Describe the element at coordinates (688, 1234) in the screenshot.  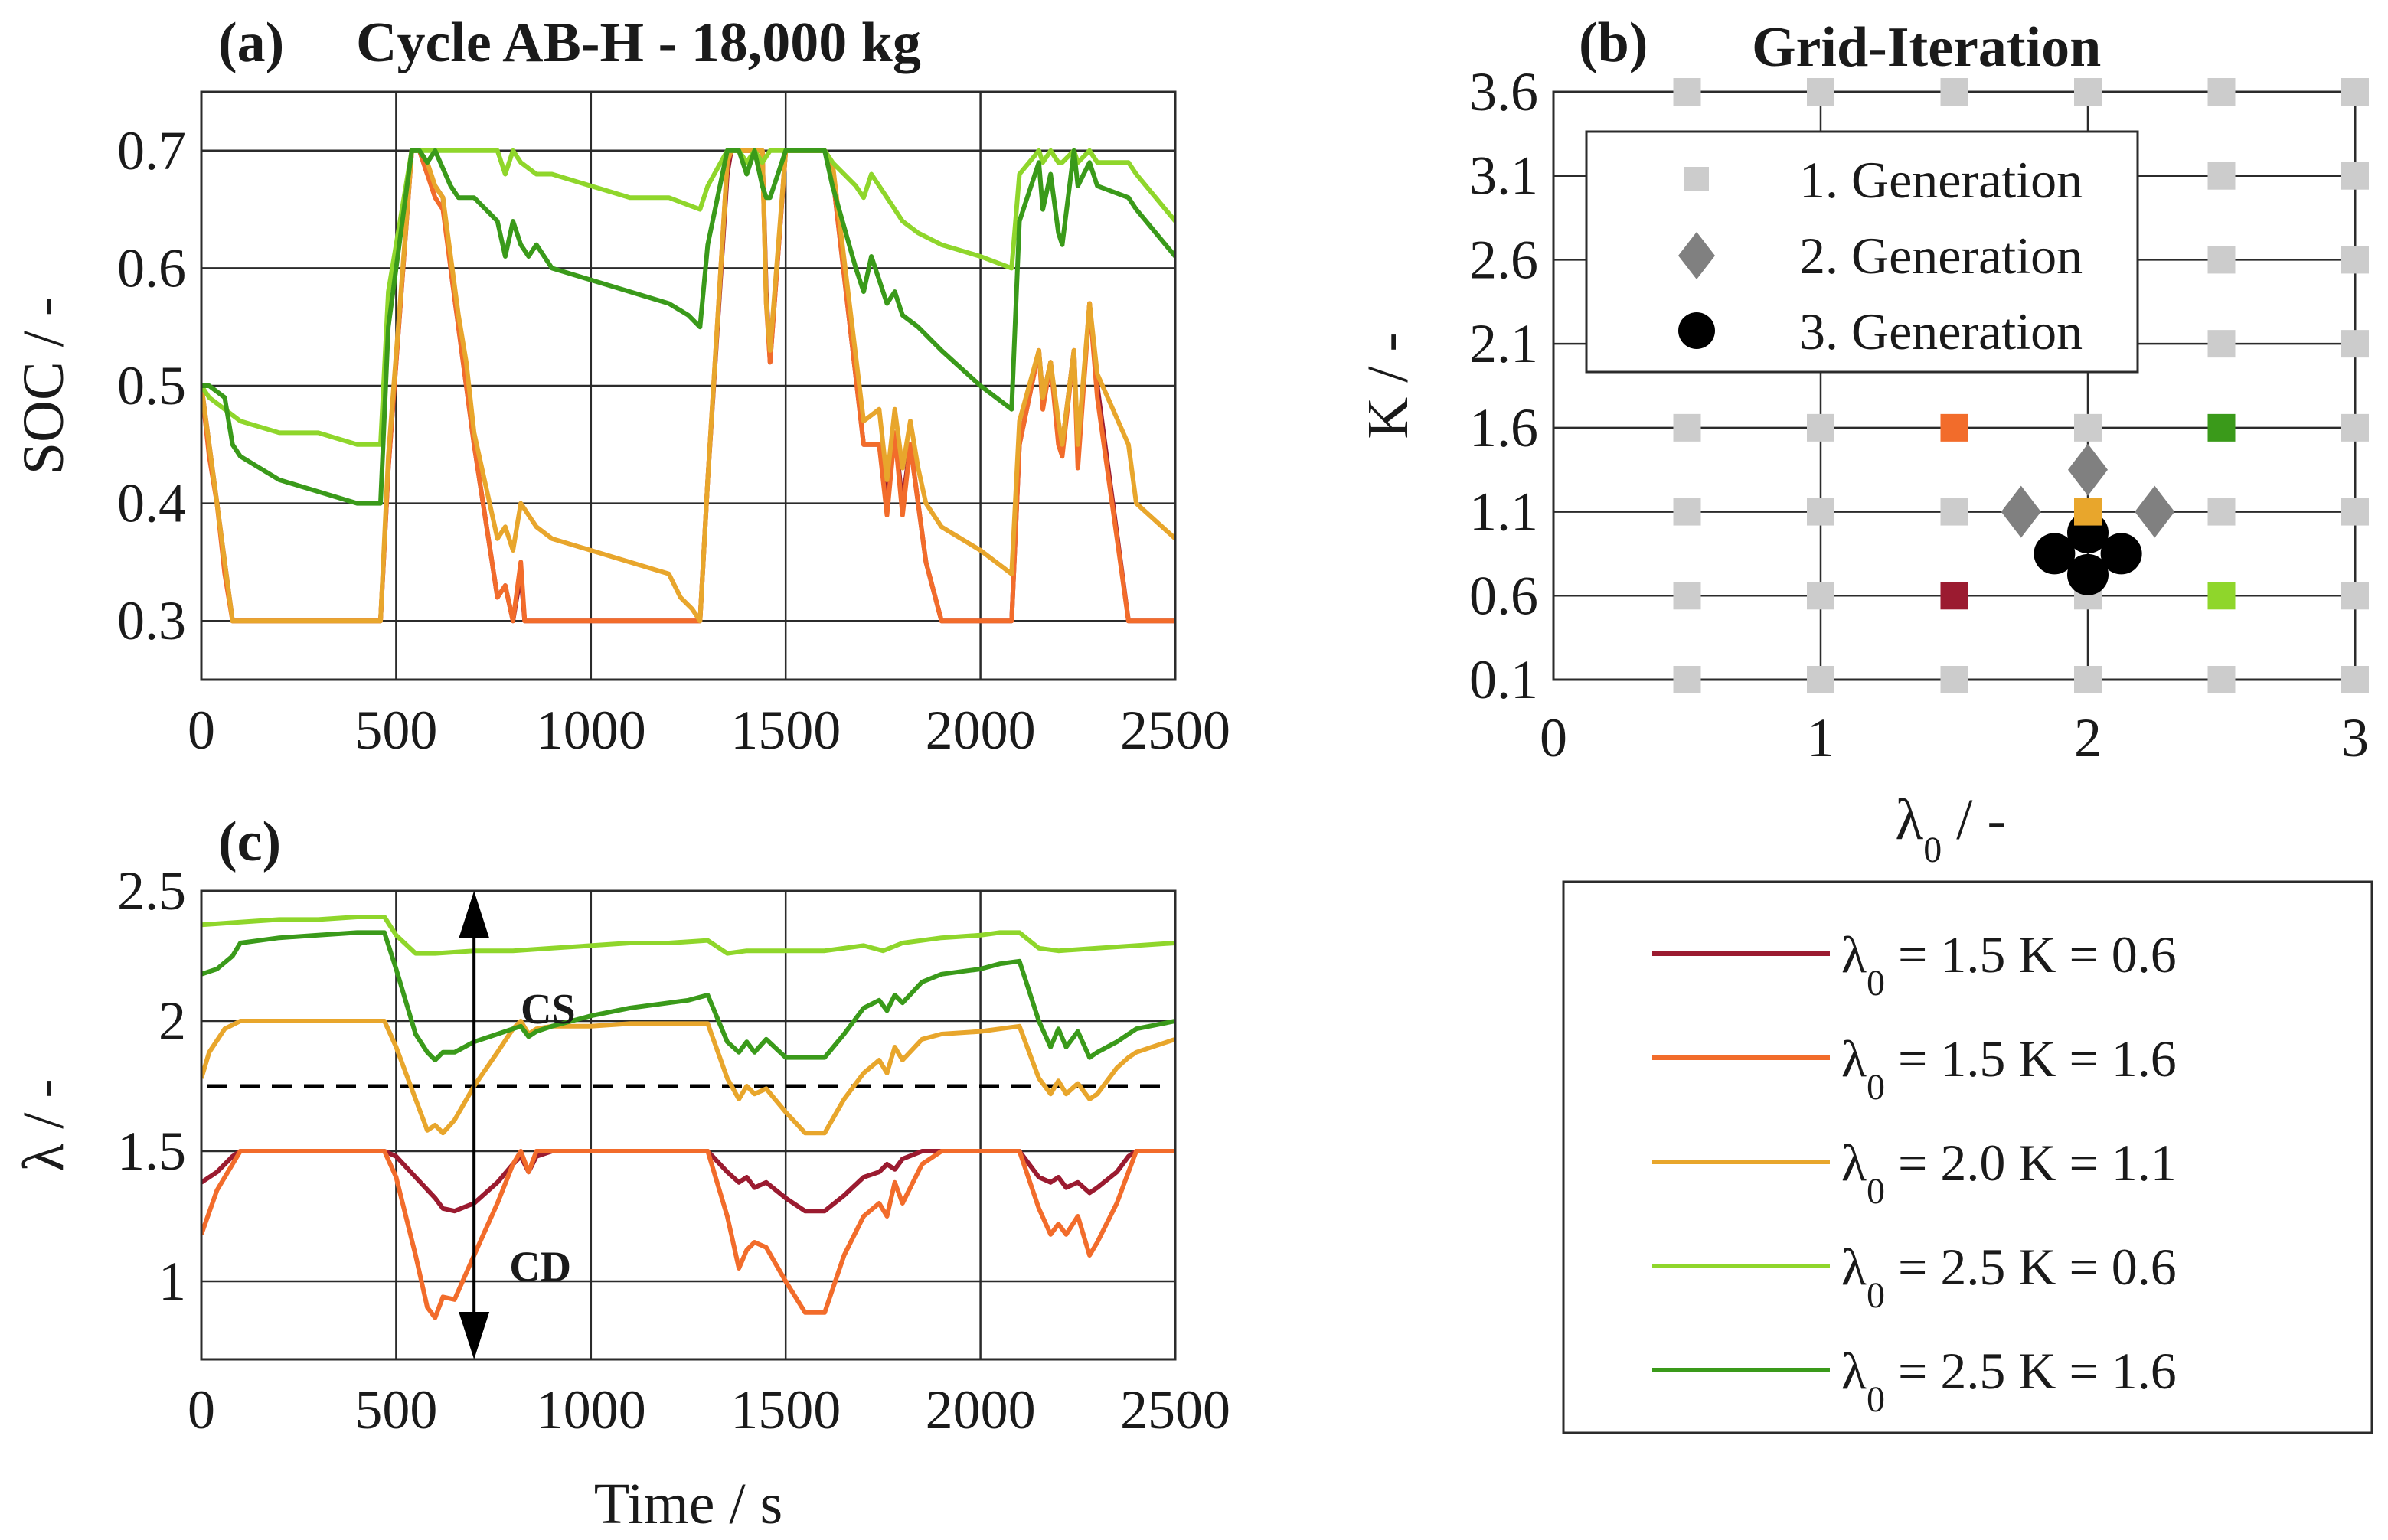
I see `series-line-l15-k16` at that location.